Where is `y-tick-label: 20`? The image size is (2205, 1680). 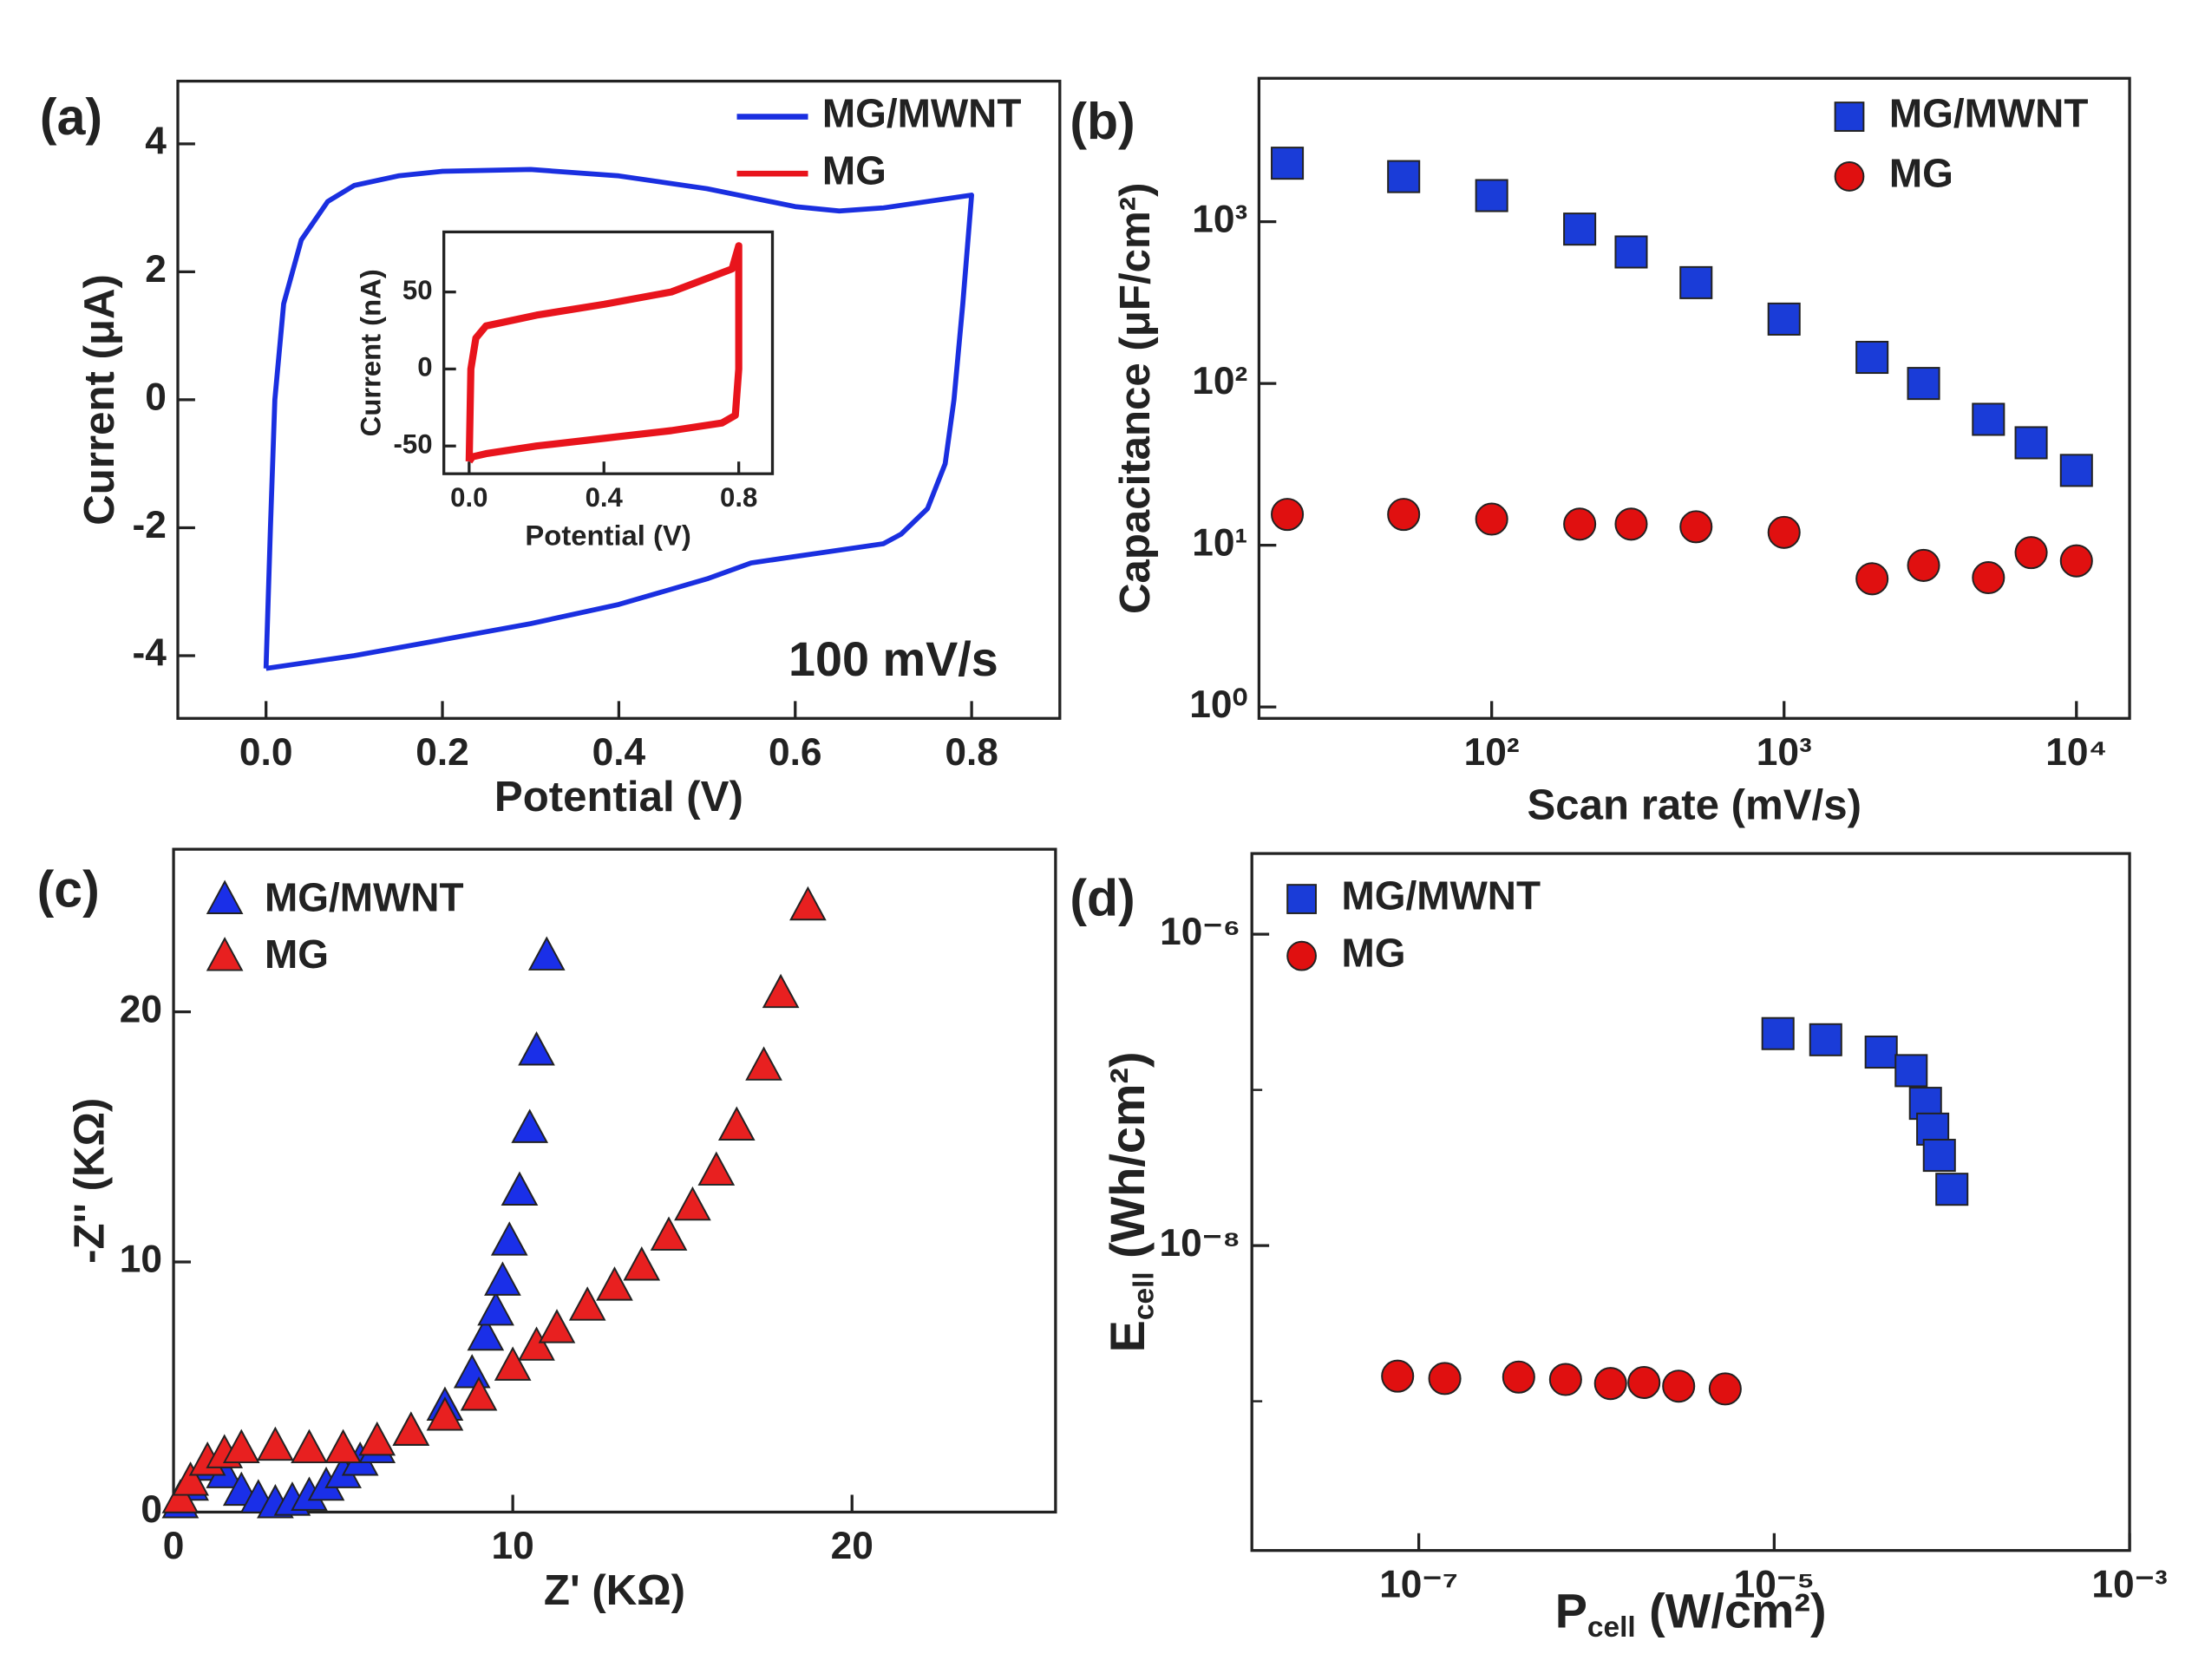 y-tick-label: 20 is located at coordinates (141, 1009).